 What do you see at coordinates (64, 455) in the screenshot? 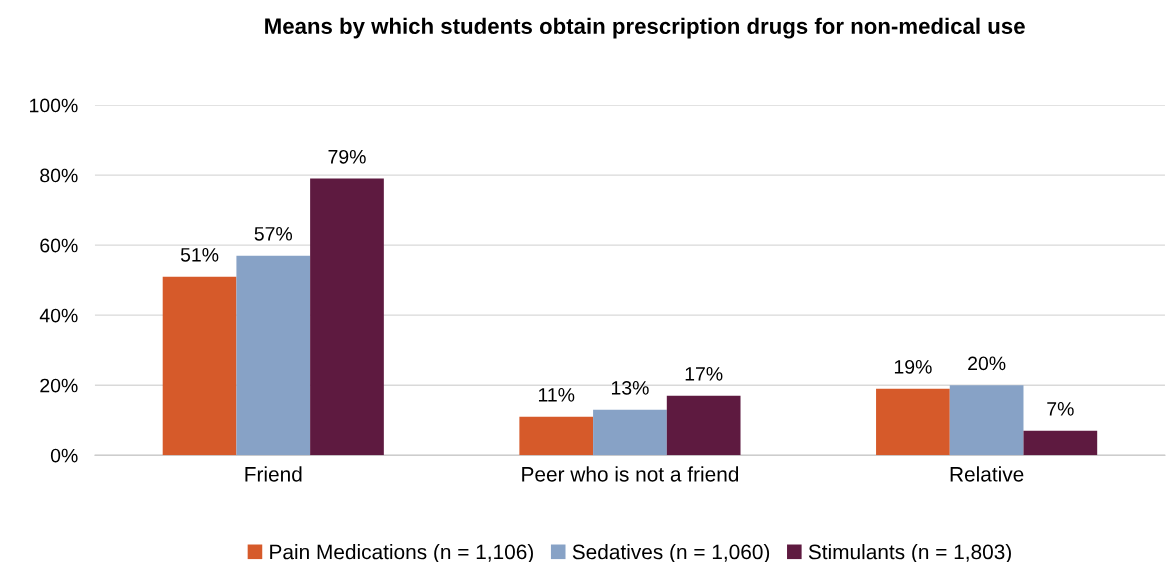
I see `y-tick-label: 0%` at bounding box center [64, 455].